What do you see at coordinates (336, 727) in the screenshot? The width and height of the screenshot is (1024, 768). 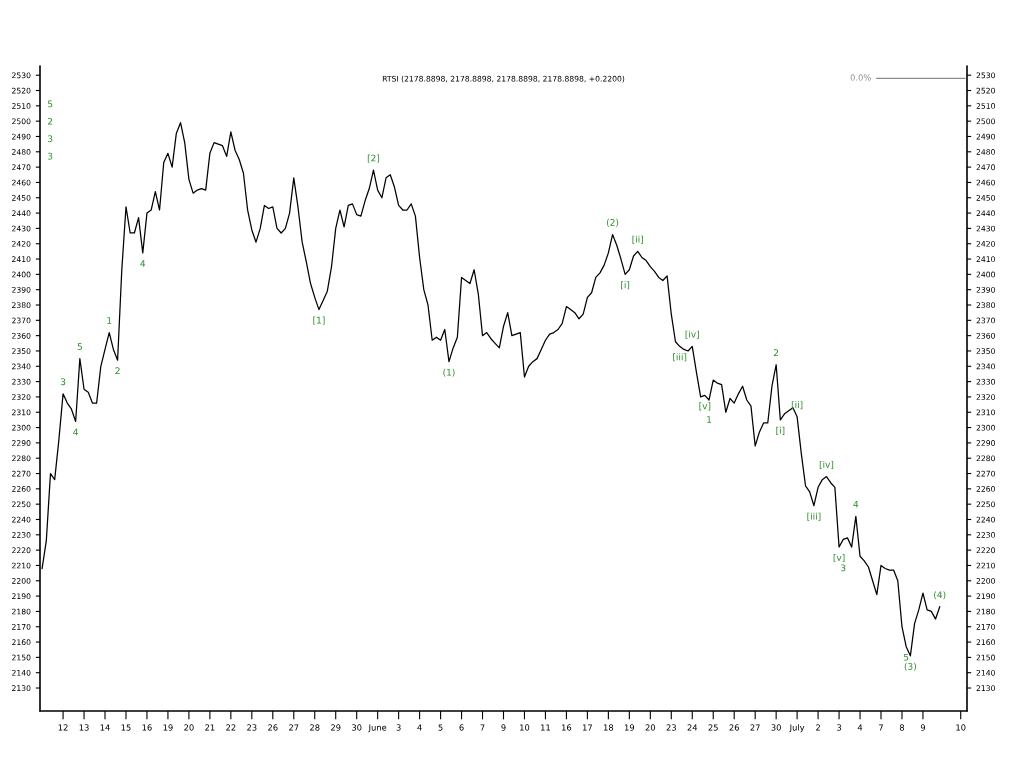 I see `x-tick-label: 29` at bounding box center [336, 727].